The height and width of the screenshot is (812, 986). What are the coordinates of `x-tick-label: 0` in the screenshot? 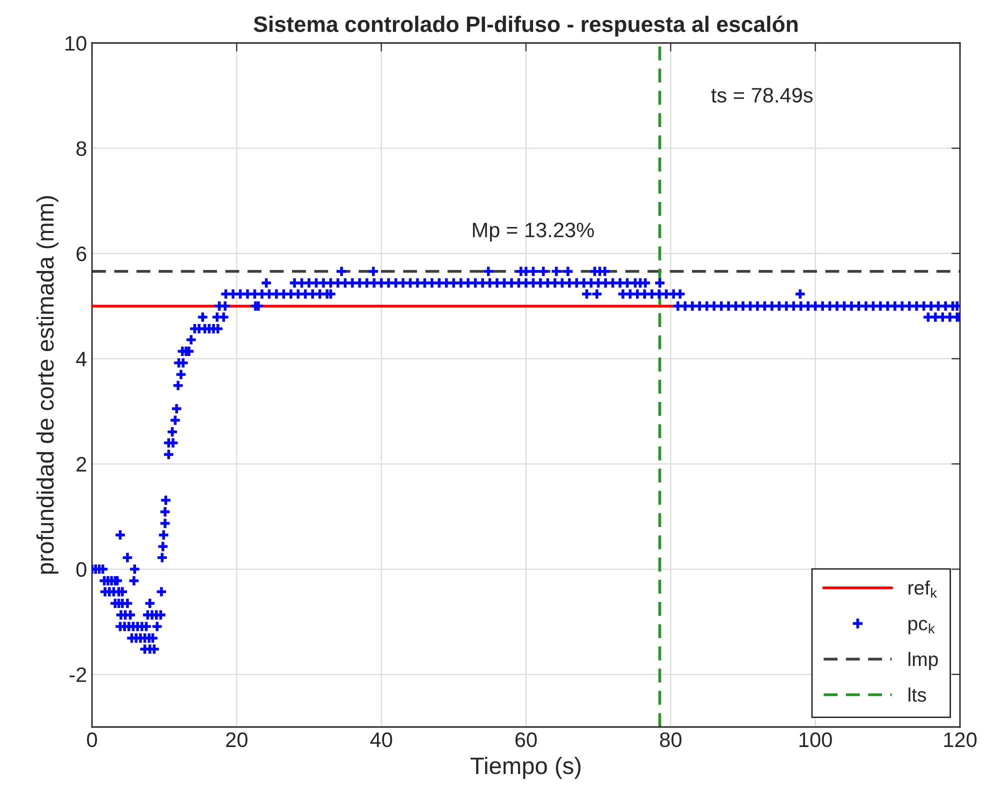 It's located at (92, 740).